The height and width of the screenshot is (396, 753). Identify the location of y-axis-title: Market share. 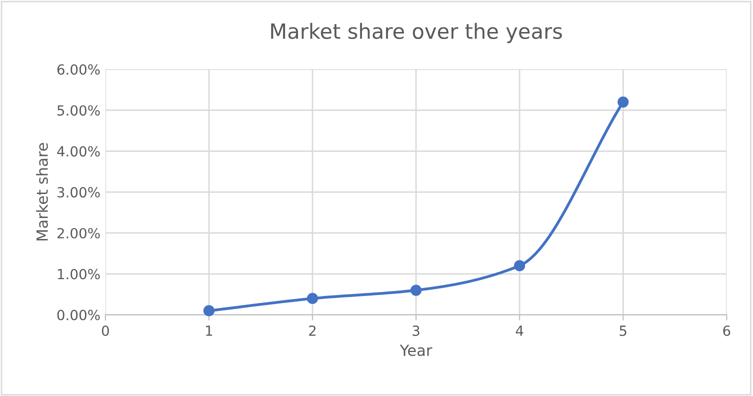
(42, 191).